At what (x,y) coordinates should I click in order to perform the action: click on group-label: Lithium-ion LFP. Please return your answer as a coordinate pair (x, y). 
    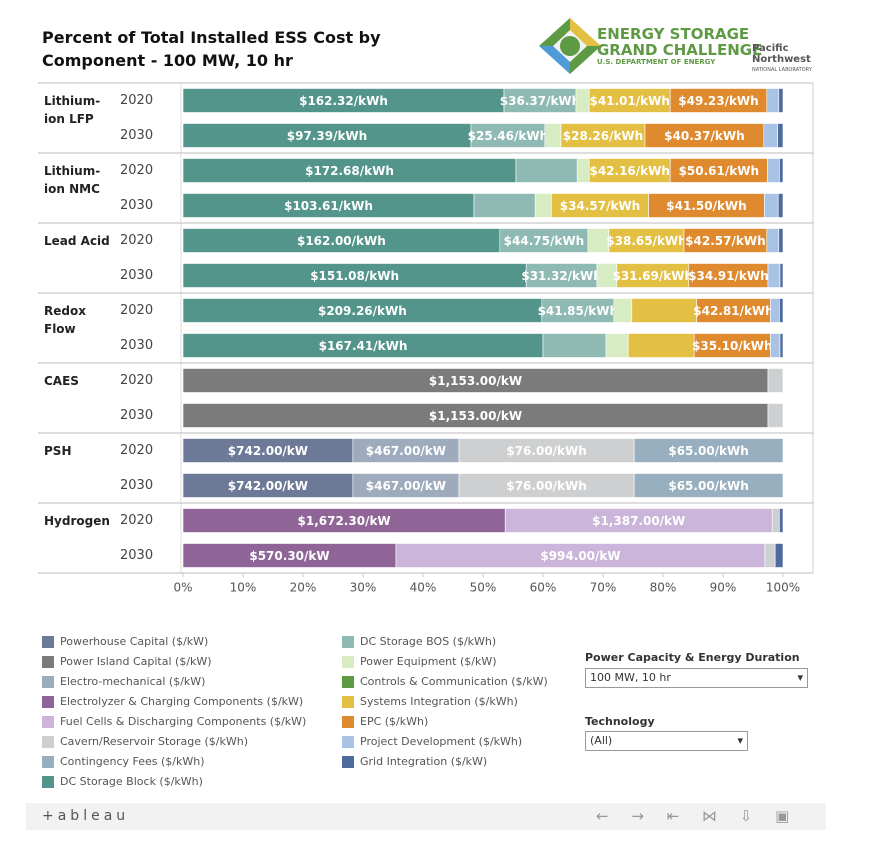
    Looking at the image, I should click on (72, 110).